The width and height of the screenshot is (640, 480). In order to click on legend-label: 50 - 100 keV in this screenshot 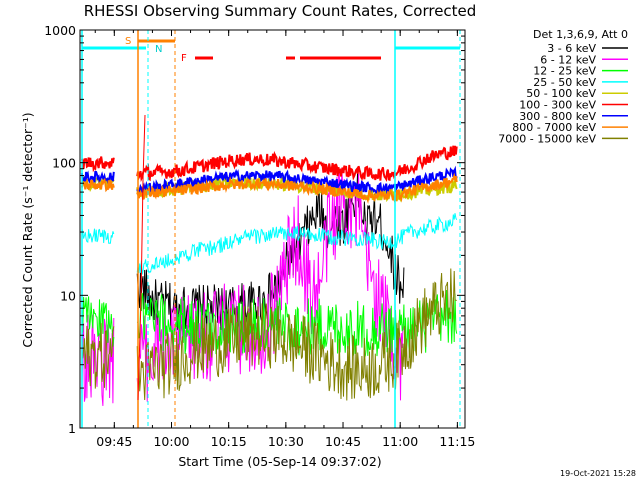, I will do `click(561, 93)`.